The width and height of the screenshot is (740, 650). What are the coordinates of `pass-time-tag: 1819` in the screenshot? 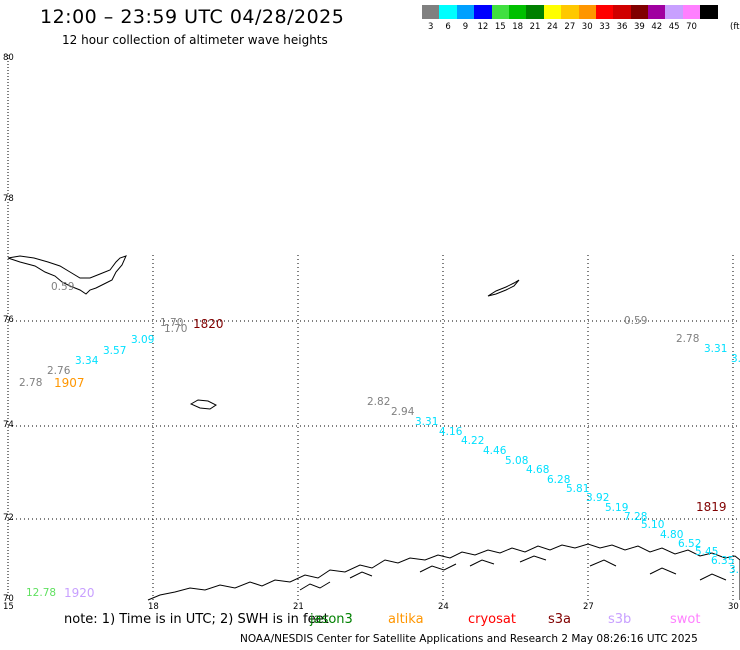 It's located at (711, 507).